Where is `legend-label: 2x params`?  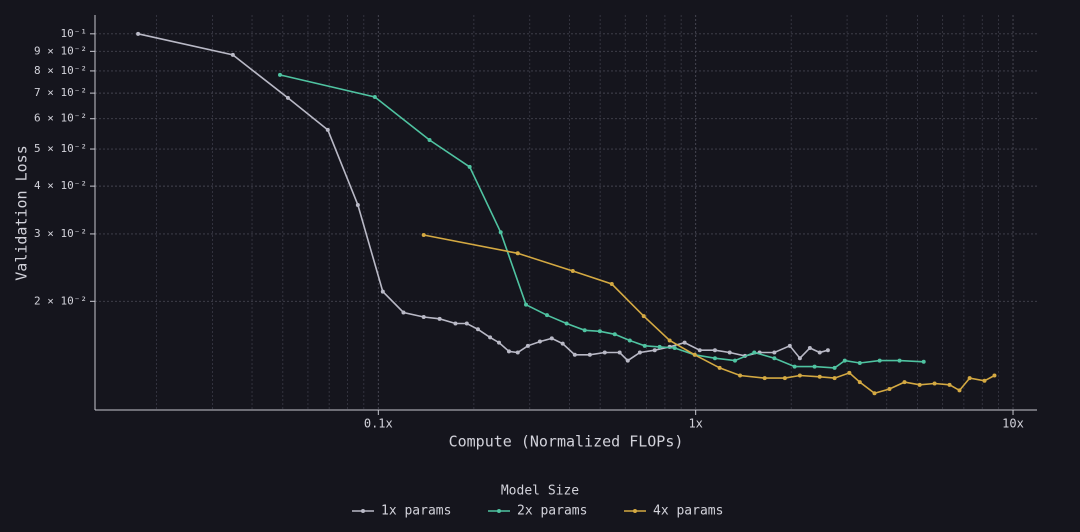 legend-label: 2x params is located at coordinates (552, 511).